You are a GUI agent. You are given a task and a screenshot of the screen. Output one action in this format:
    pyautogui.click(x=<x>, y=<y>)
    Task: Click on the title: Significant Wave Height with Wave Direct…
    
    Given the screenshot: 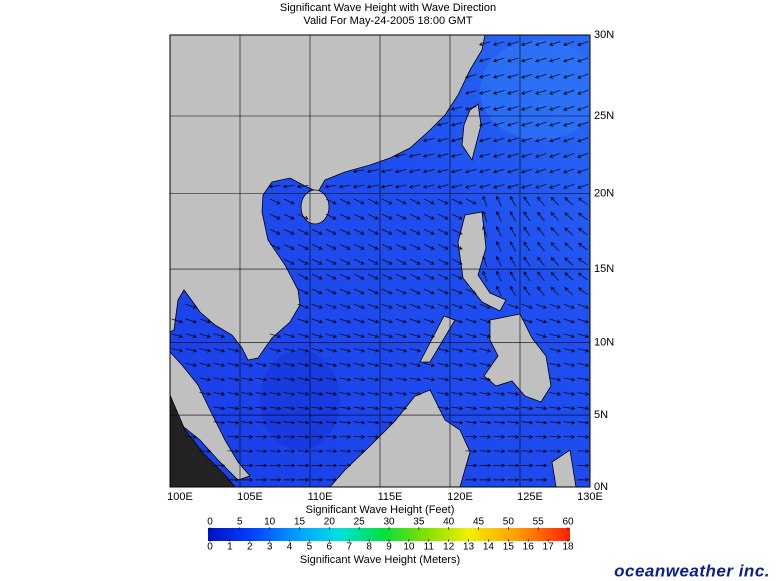 What is the action you would take?
    pyautogui.click(x=388, y=8)
    